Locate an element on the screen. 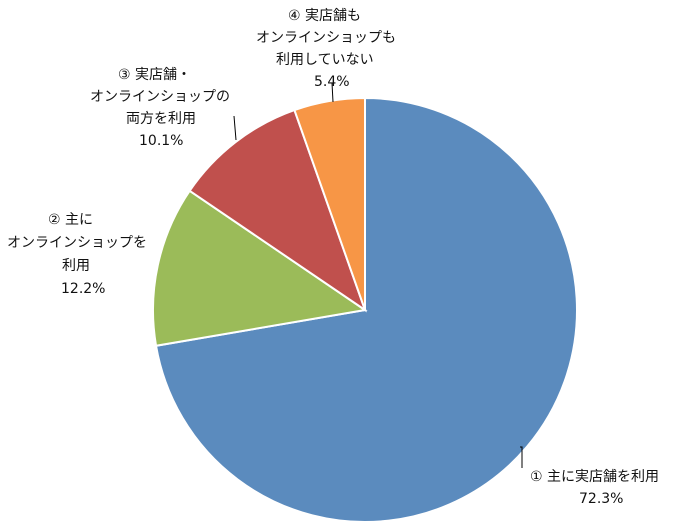 The image size is (690, 530). slice-label-4-line-3: 利用していない is located at coordinates (325, 60).